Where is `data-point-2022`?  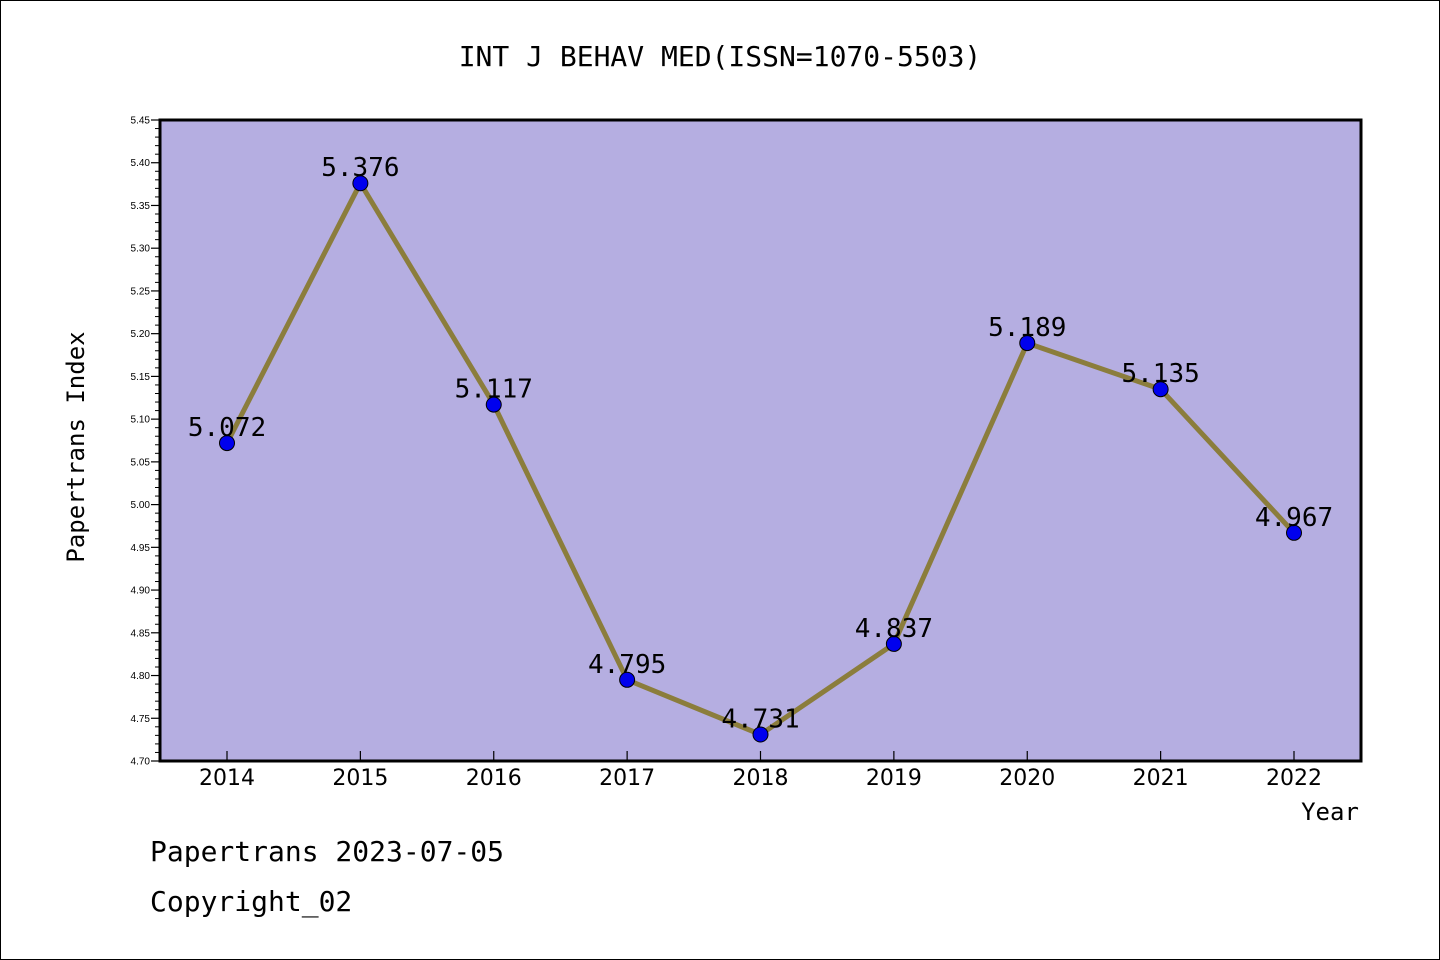 data-point-2022 is located at coordinates (1294, 532).